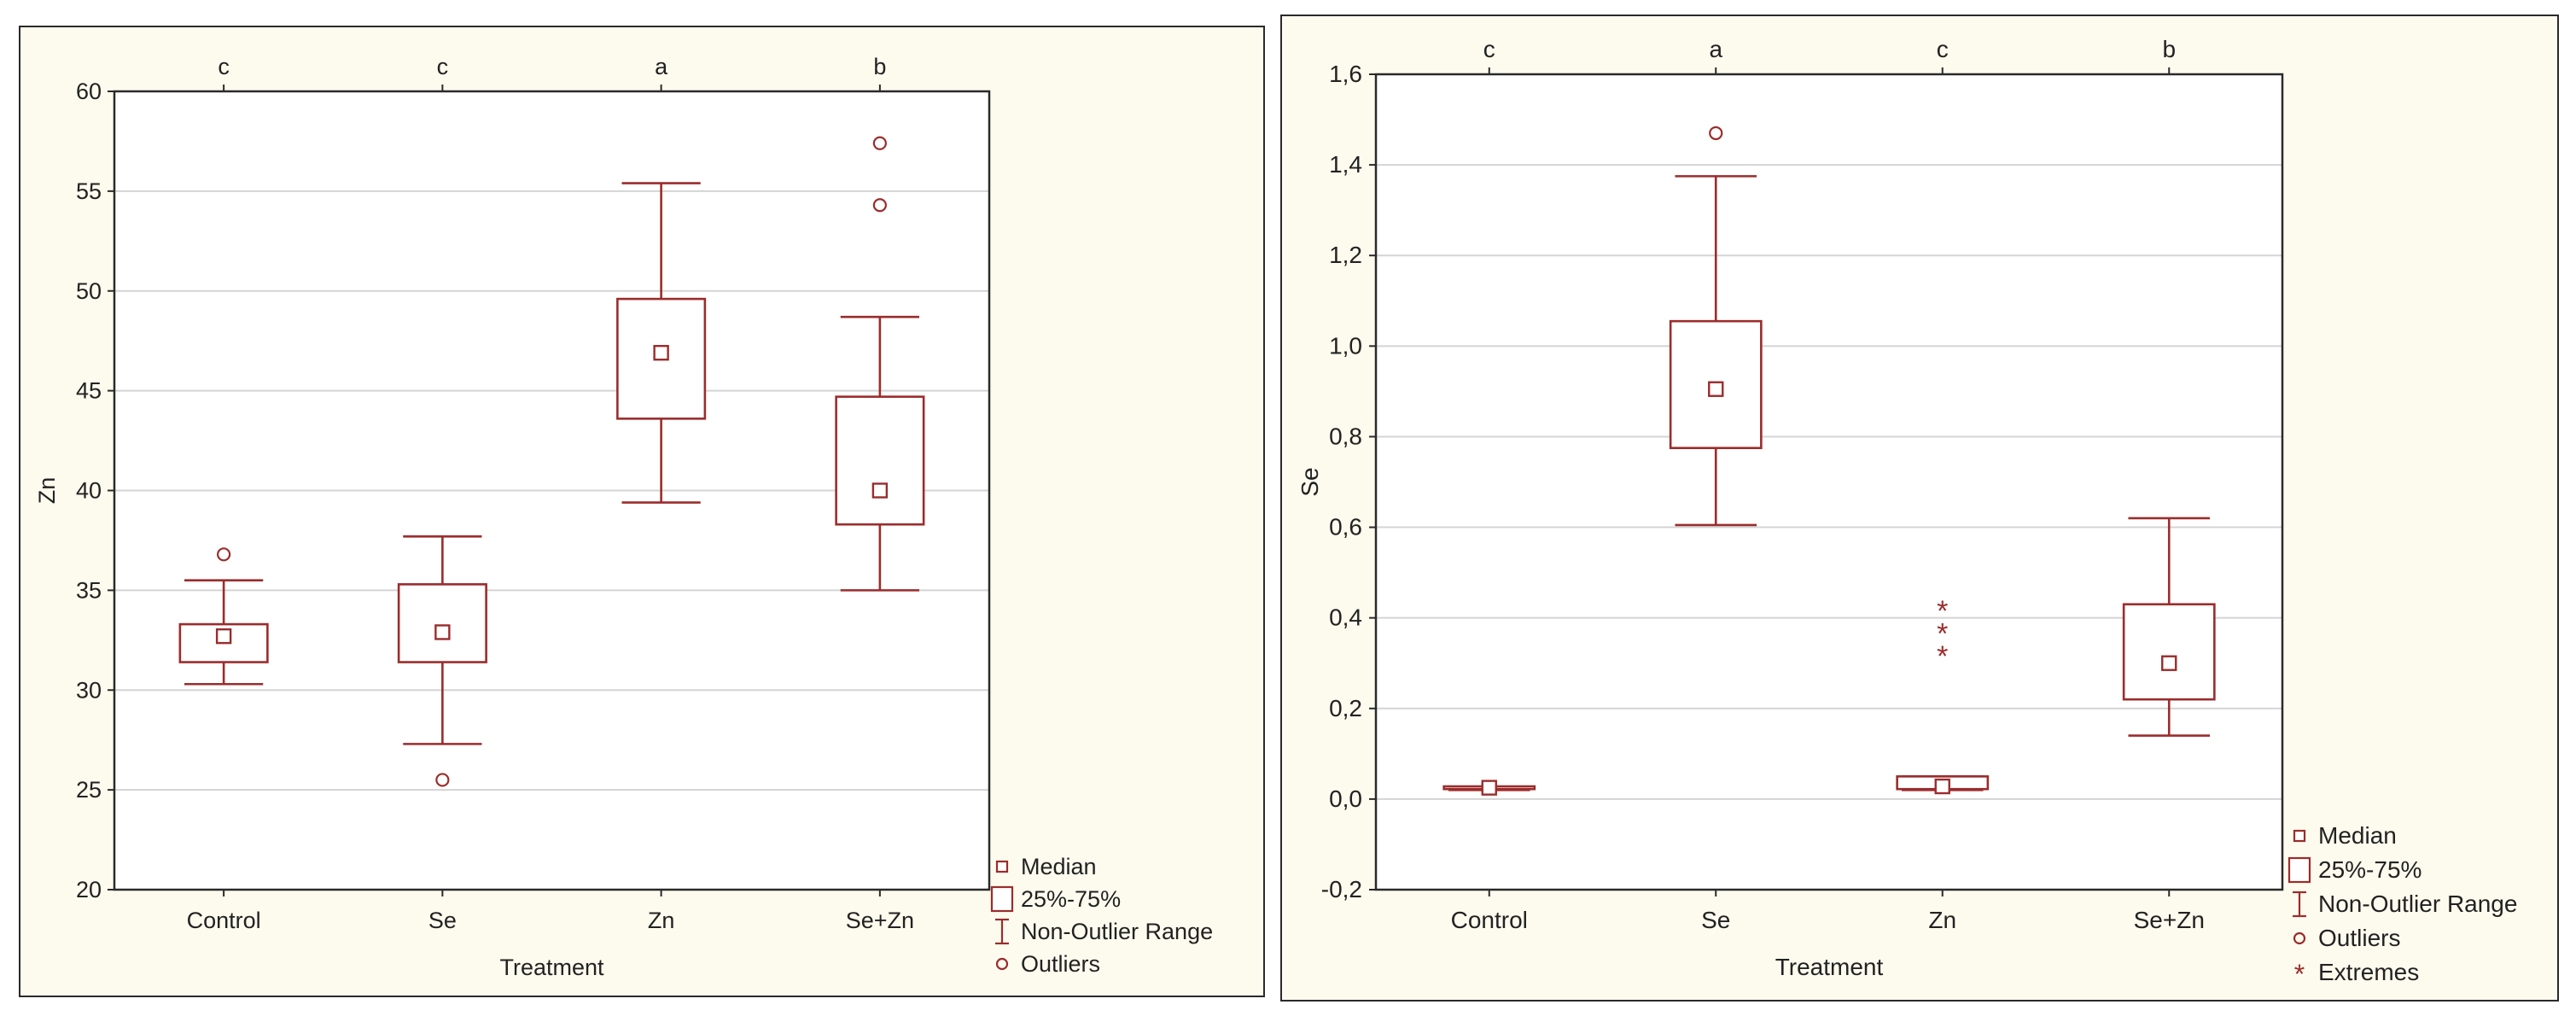  Describe the element at coordinates (89, 889) in the screenshot. I see `y-tick-label: 20` at that location.